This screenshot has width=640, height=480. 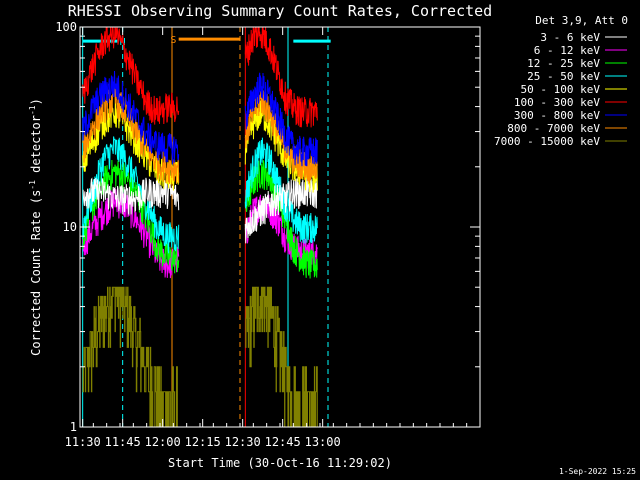 I want to click on x-tick-label-4: 12:30, so click(x=243, y=442).